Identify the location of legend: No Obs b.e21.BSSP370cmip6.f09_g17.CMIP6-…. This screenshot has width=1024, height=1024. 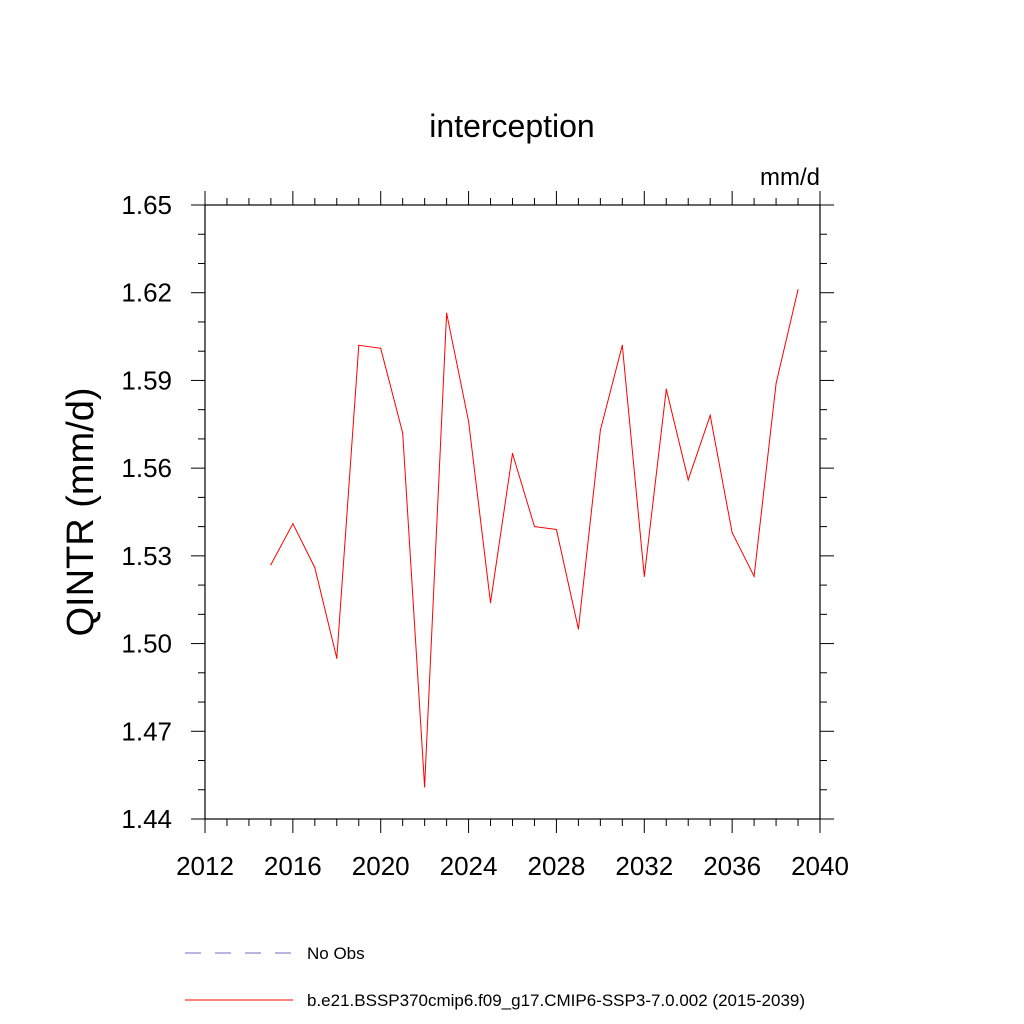
(495, 977).